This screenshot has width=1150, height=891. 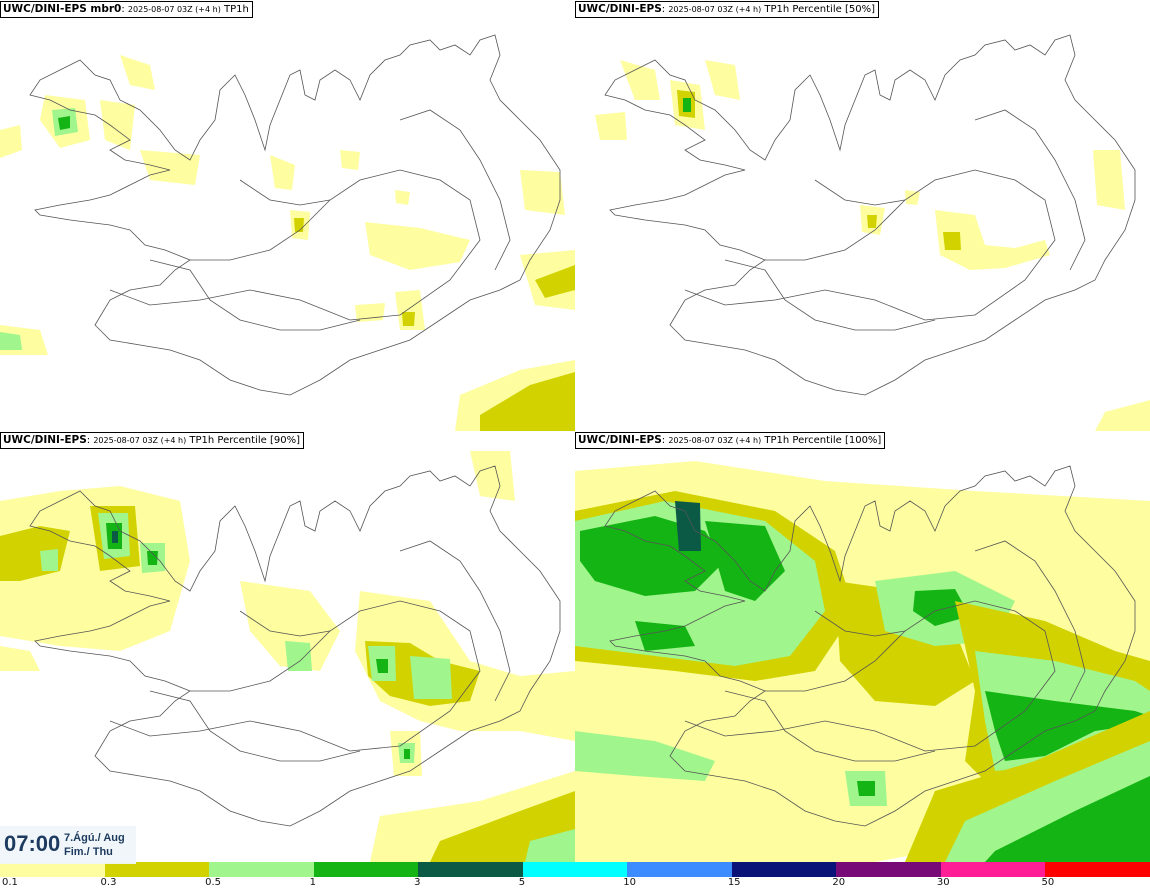 What do you see at coordinates (522, 882) in the screenshot?
I see `colorbar-label: 5` at bounding box center [522, 882].